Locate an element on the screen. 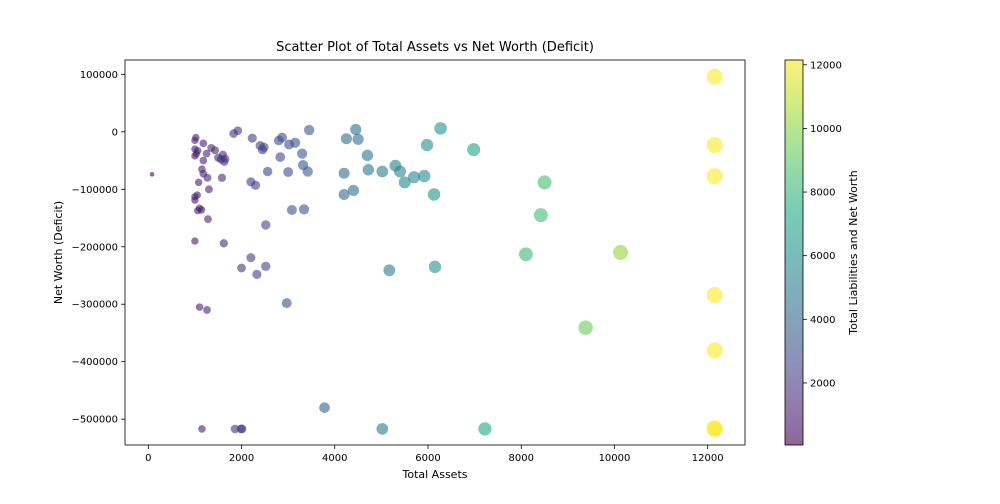 The image size is (1000, 504). y-tick-label: −300000 is located at coordinates (94, 305).